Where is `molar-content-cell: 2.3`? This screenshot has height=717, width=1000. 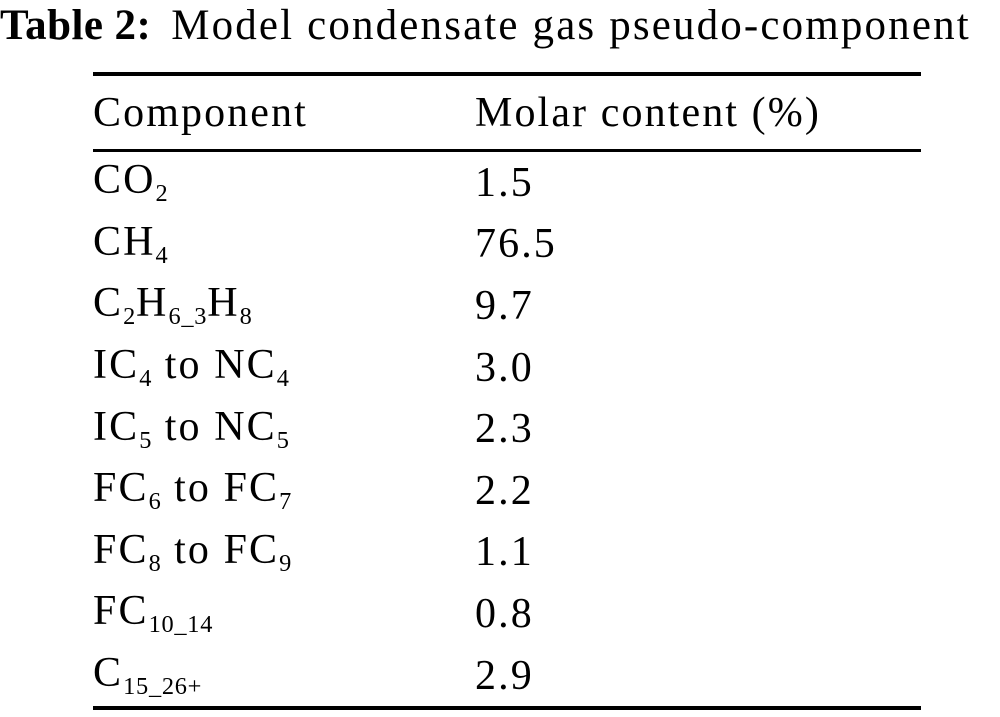 molar-content-cell: 2.3 is located at coordinates (504, 429).